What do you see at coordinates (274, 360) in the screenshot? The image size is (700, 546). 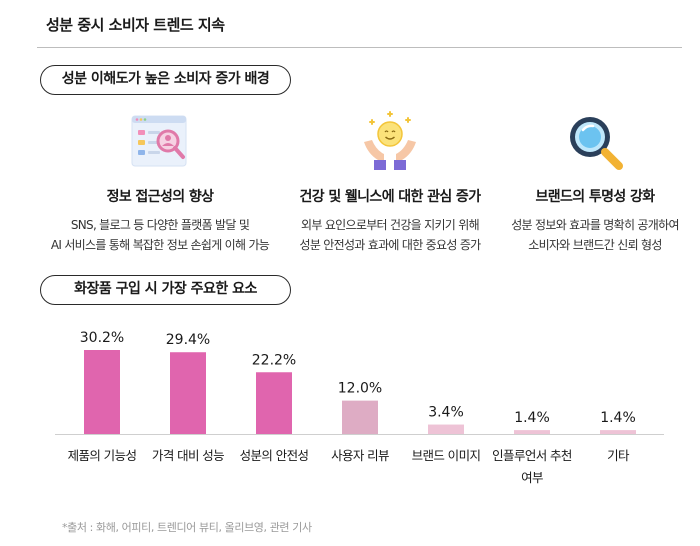 I see `bar-value-label: 22.2%` at bounding box center [274, 360].